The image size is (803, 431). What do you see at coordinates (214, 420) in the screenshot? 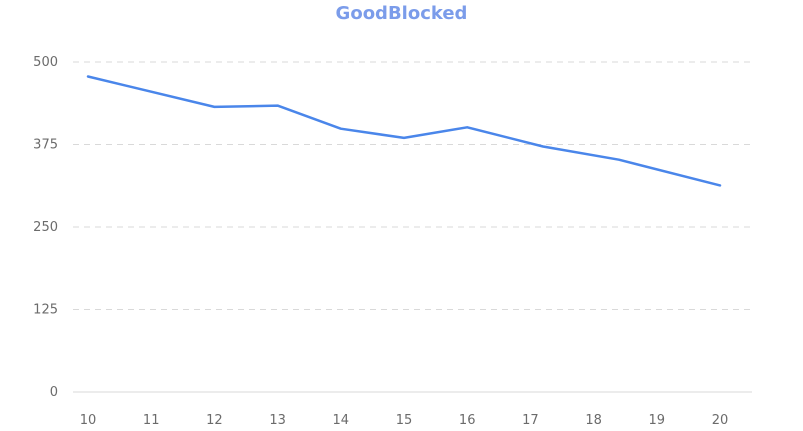
I see `x-tick-label: 12` at bounding box center [214, 420].